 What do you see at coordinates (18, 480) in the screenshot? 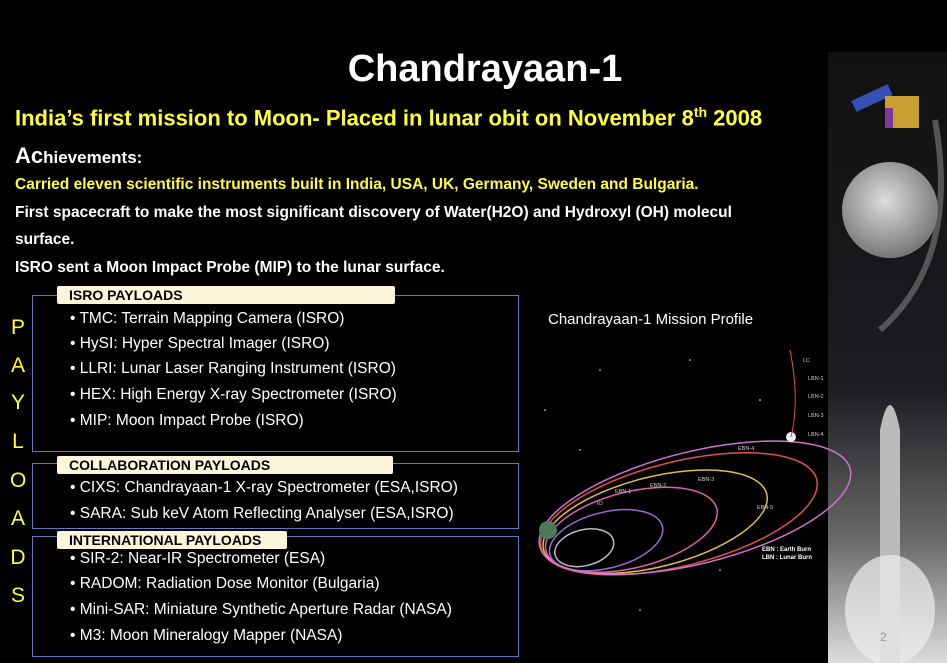
I see `sidebar-letter: O` at bounding box center [18, 480].